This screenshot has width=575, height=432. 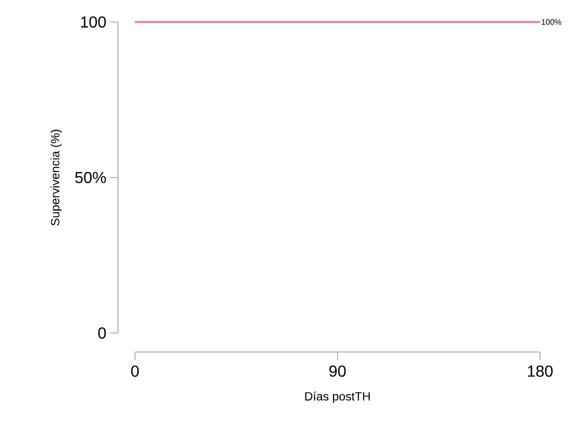 What do you see at coordinates (90, 178) in the screenshot?
I see `y-tick-label: 50%` at bounding box center [90, 178].